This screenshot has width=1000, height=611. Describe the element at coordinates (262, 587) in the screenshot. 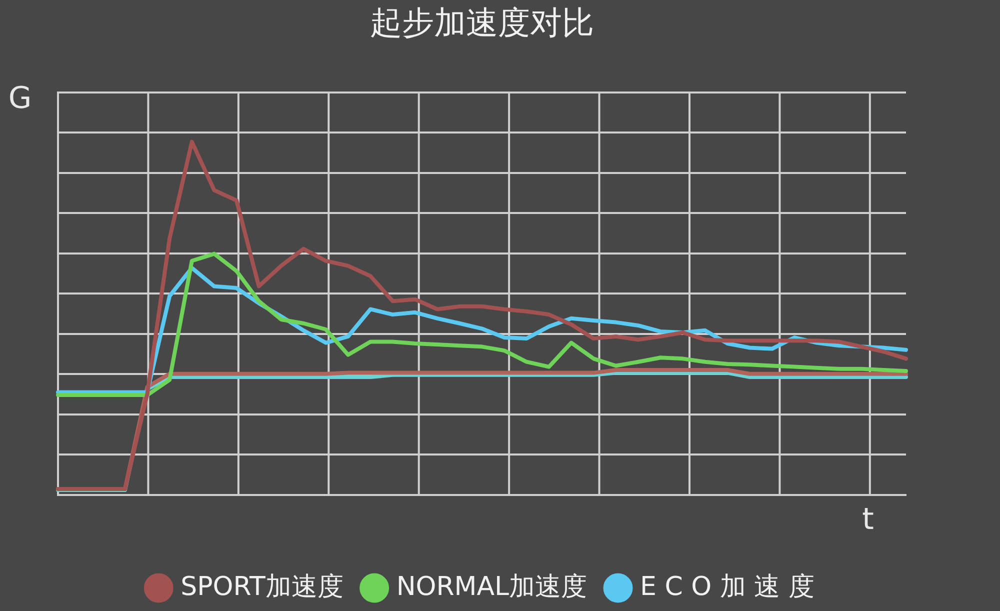

I see `legend-label: SPORT加速度` at that location.